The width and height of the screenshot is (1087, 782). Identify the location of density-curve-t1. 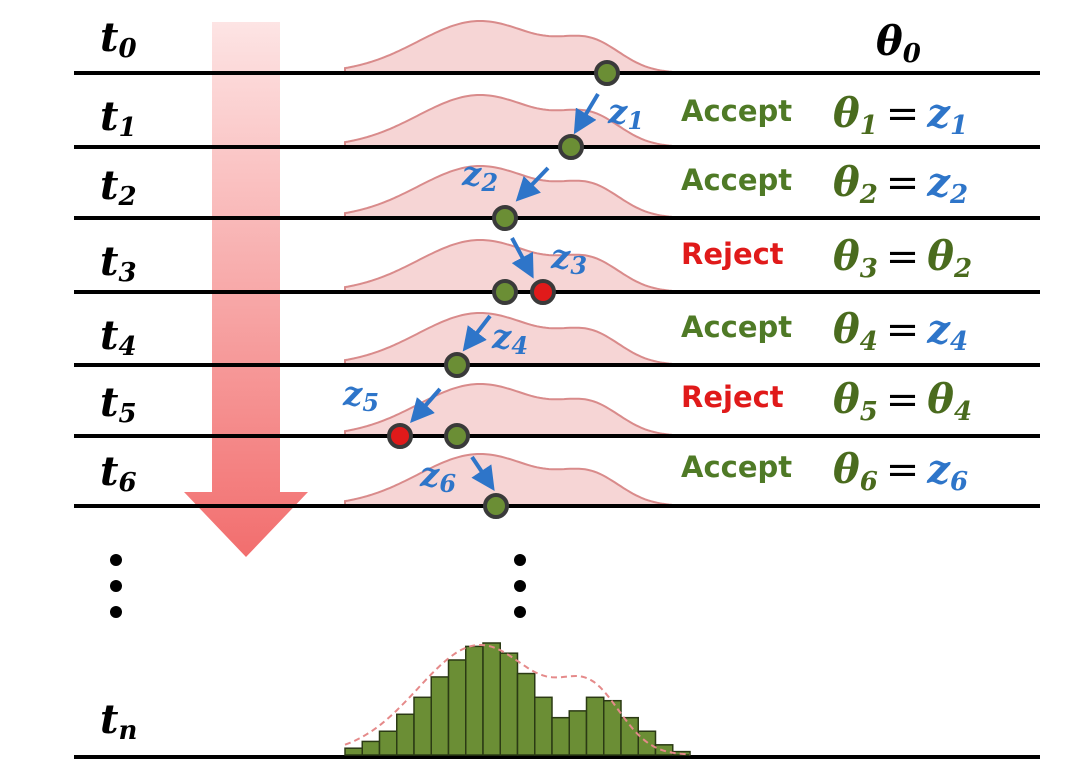
(517, 121).